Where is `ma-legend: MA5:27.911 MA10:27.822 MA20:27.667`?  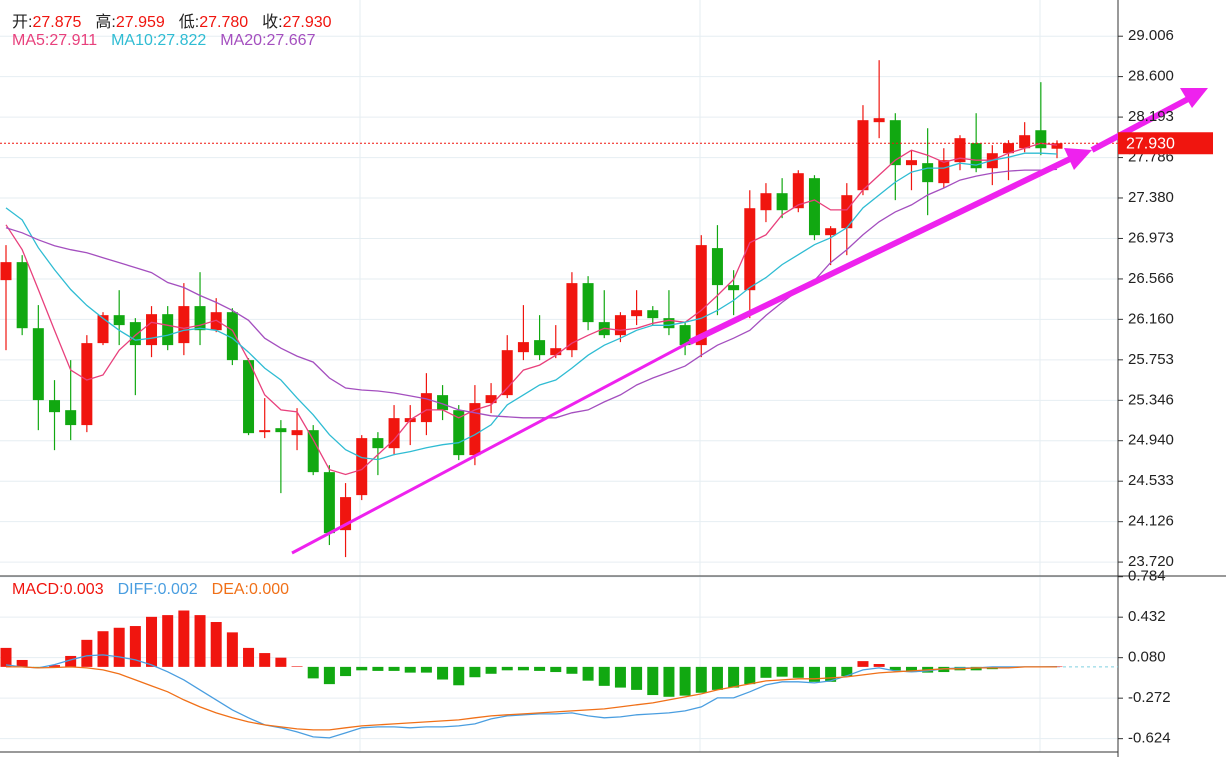 ma-legend: MA5:27.911 MA10:27.822 MA20:27.667 is located at coordinates (170, 41).